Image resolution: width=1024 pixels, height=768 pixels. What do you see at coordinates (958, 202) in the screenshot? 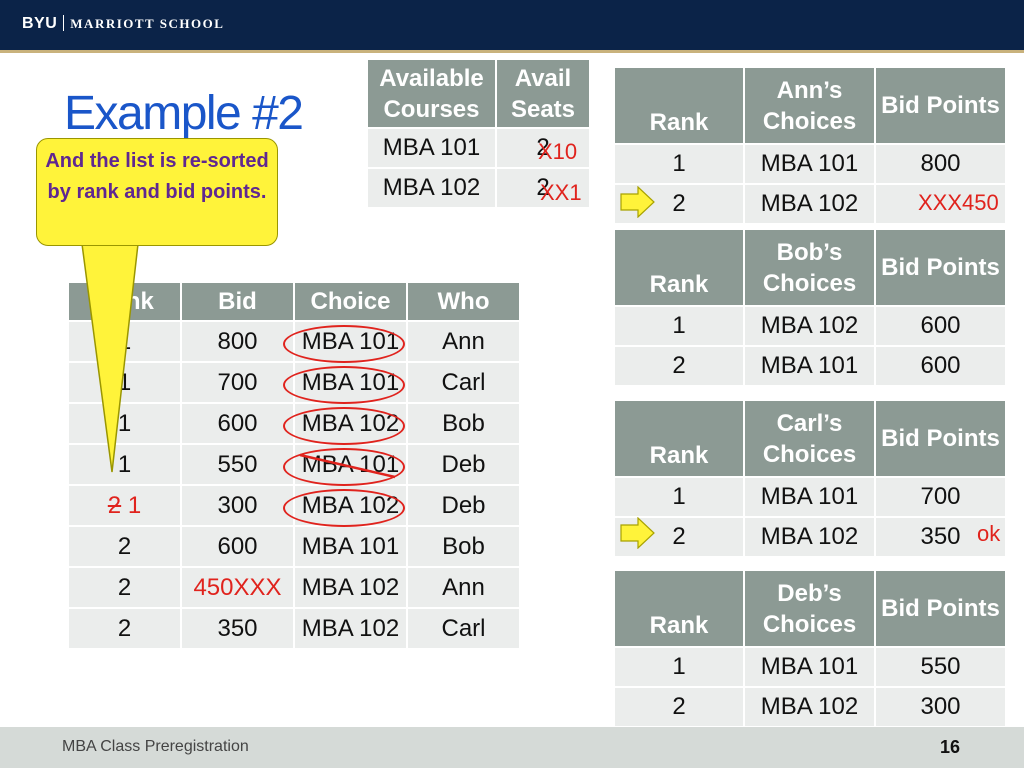
I see `ann-bid-overlay: XXX450` at bounding box center [958, 202].